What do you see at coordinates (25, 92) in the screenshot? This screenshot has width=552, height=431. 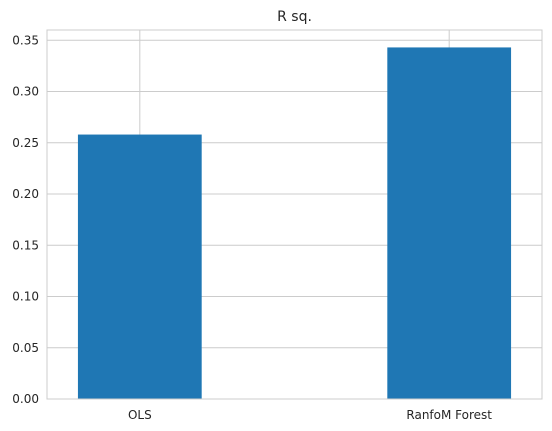 I see `y-tick-label: 0.30` at bounding box center [25, 92].